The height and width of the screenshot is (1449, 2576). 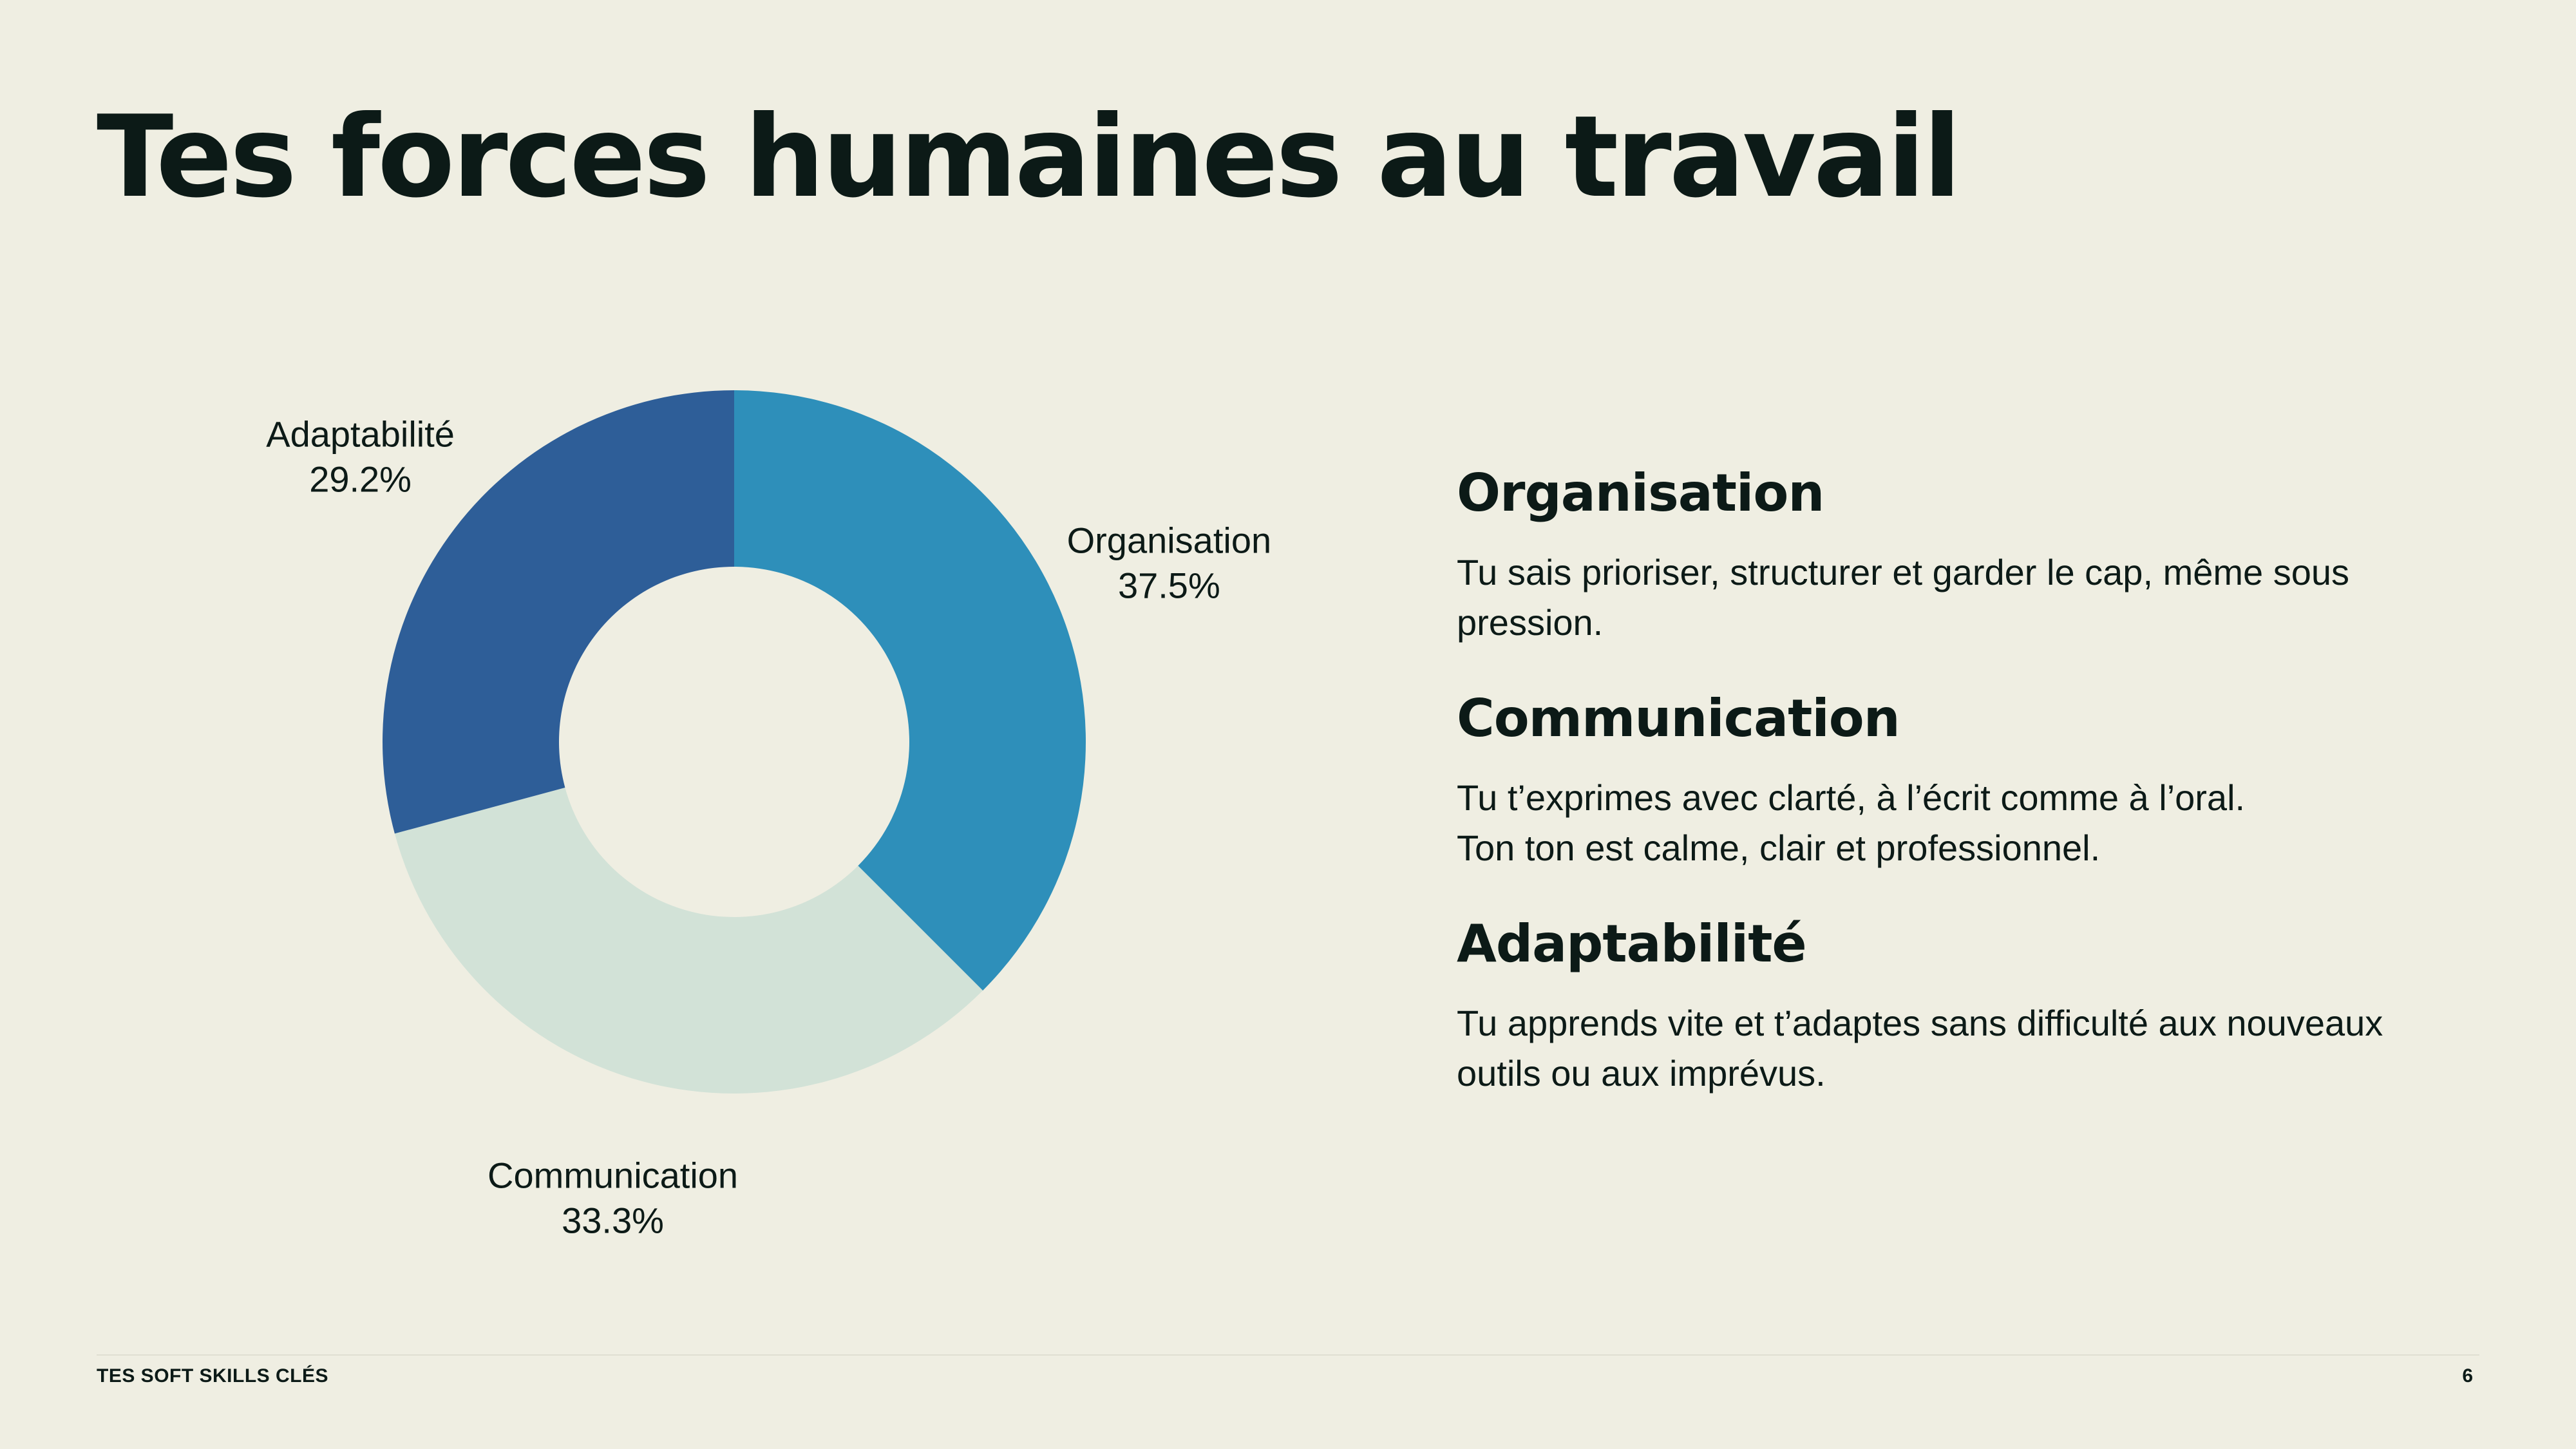 What do you see at coordinates (1632, 944) in the screenshot?
I see `detail-heading-adaptabilite: Adaptabilité` at bounding box center [1632, 944].